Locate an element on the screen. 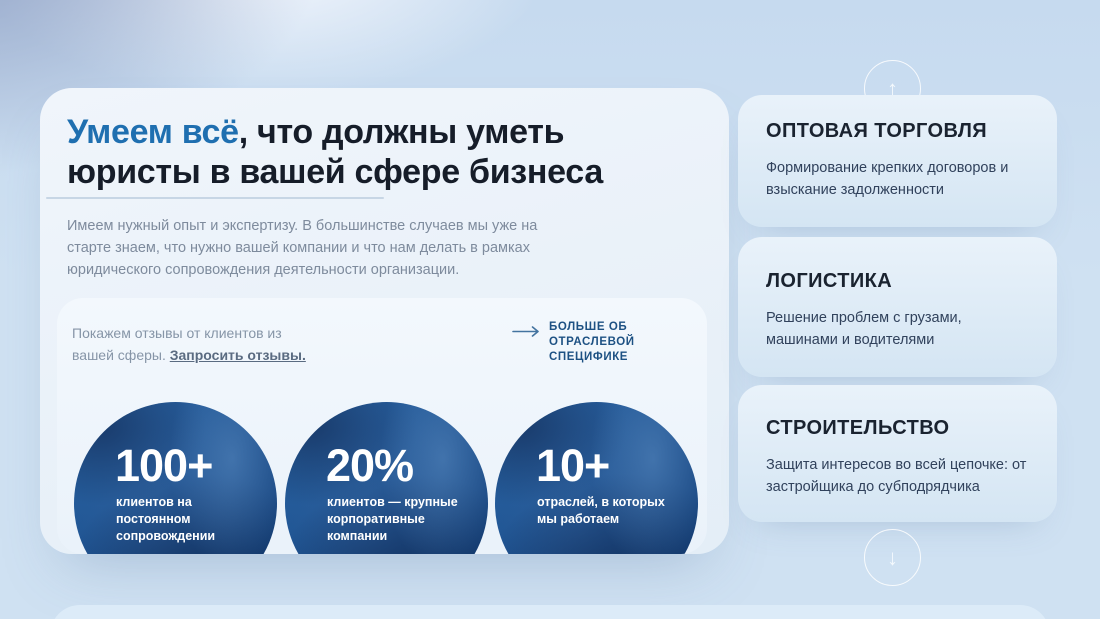  stat-circle-industries: 10+ отраслей, в которых мы работаем is located at coordinates (596, 478).